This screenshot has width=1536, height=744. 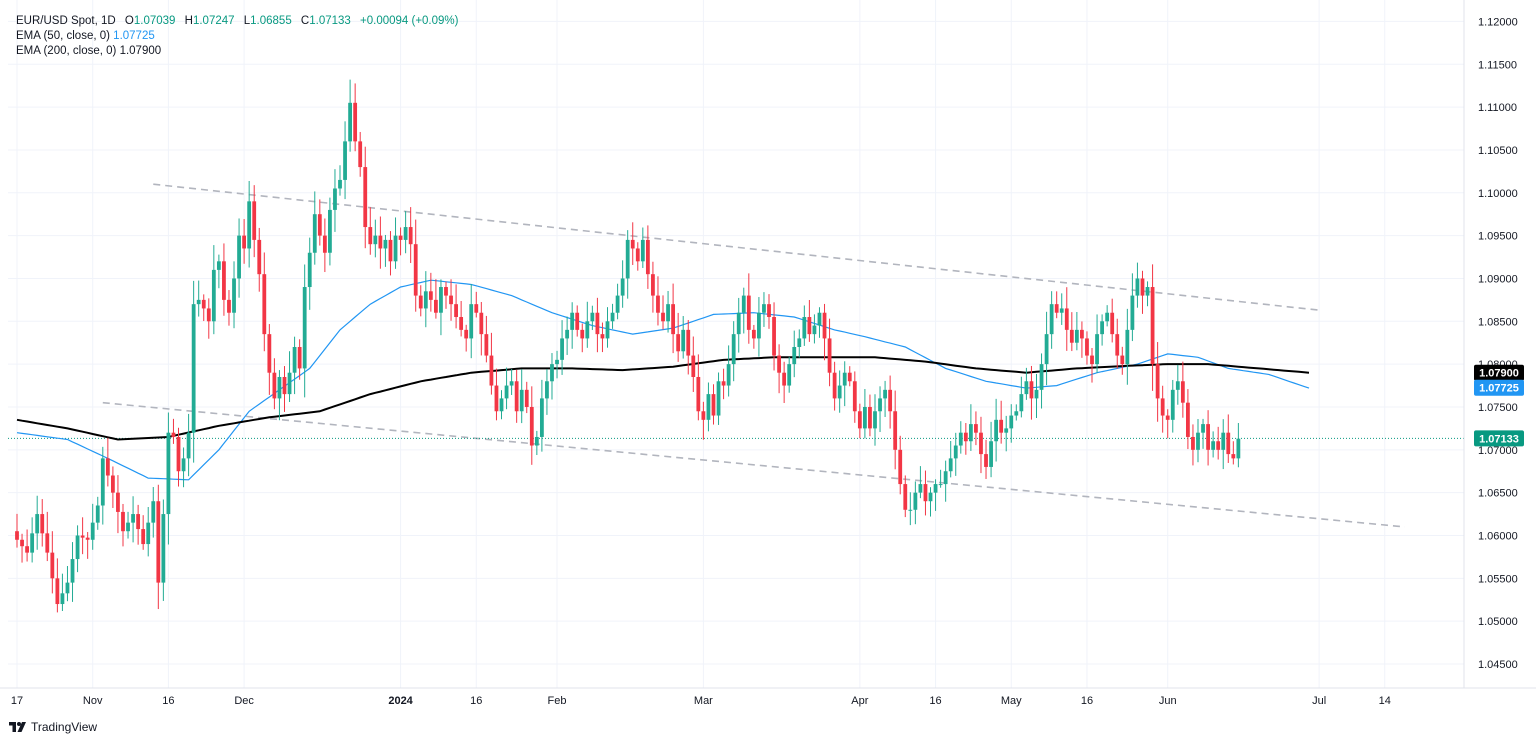 What do you see at coordinates (237, 36) in the screenshot?
I see `legend-ema50-row: EMA (50, close, 0) 1.07725` at bounding box center [237, 36].